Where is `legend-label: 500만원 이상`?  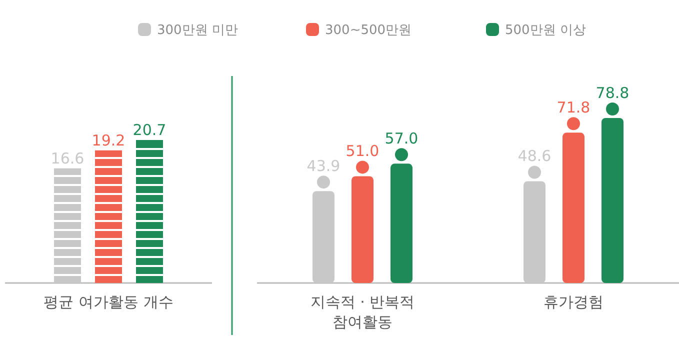
legend-label: 500만원 이상 is located at coordinates (545, 30).